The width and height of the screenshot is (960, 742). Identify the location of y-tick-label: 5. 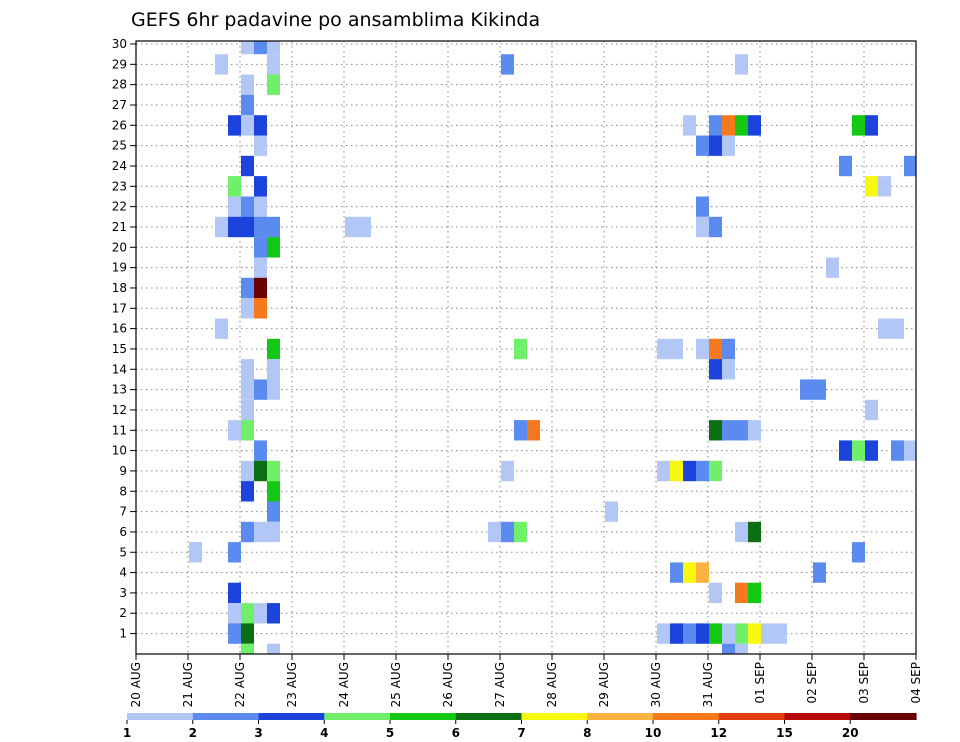
(123, 552).